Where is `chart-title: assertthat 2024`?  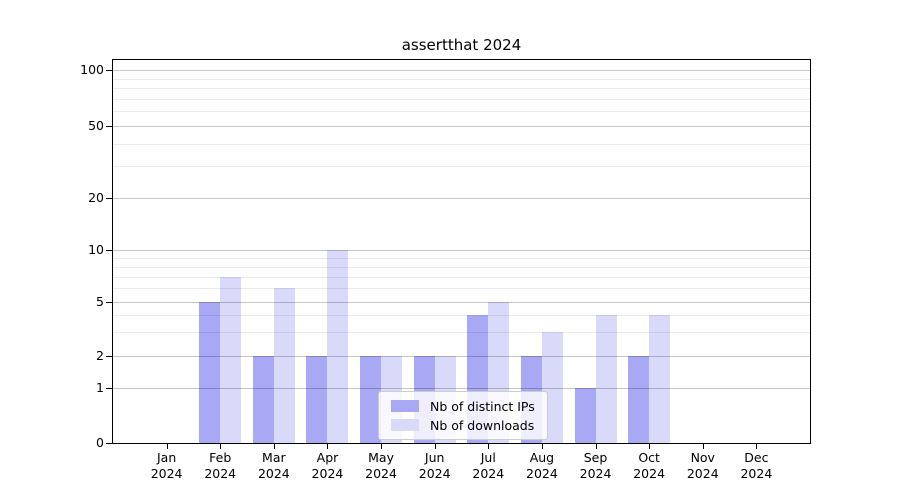 chart-title: assertthat 2024 is located at coordinates (461, 45).